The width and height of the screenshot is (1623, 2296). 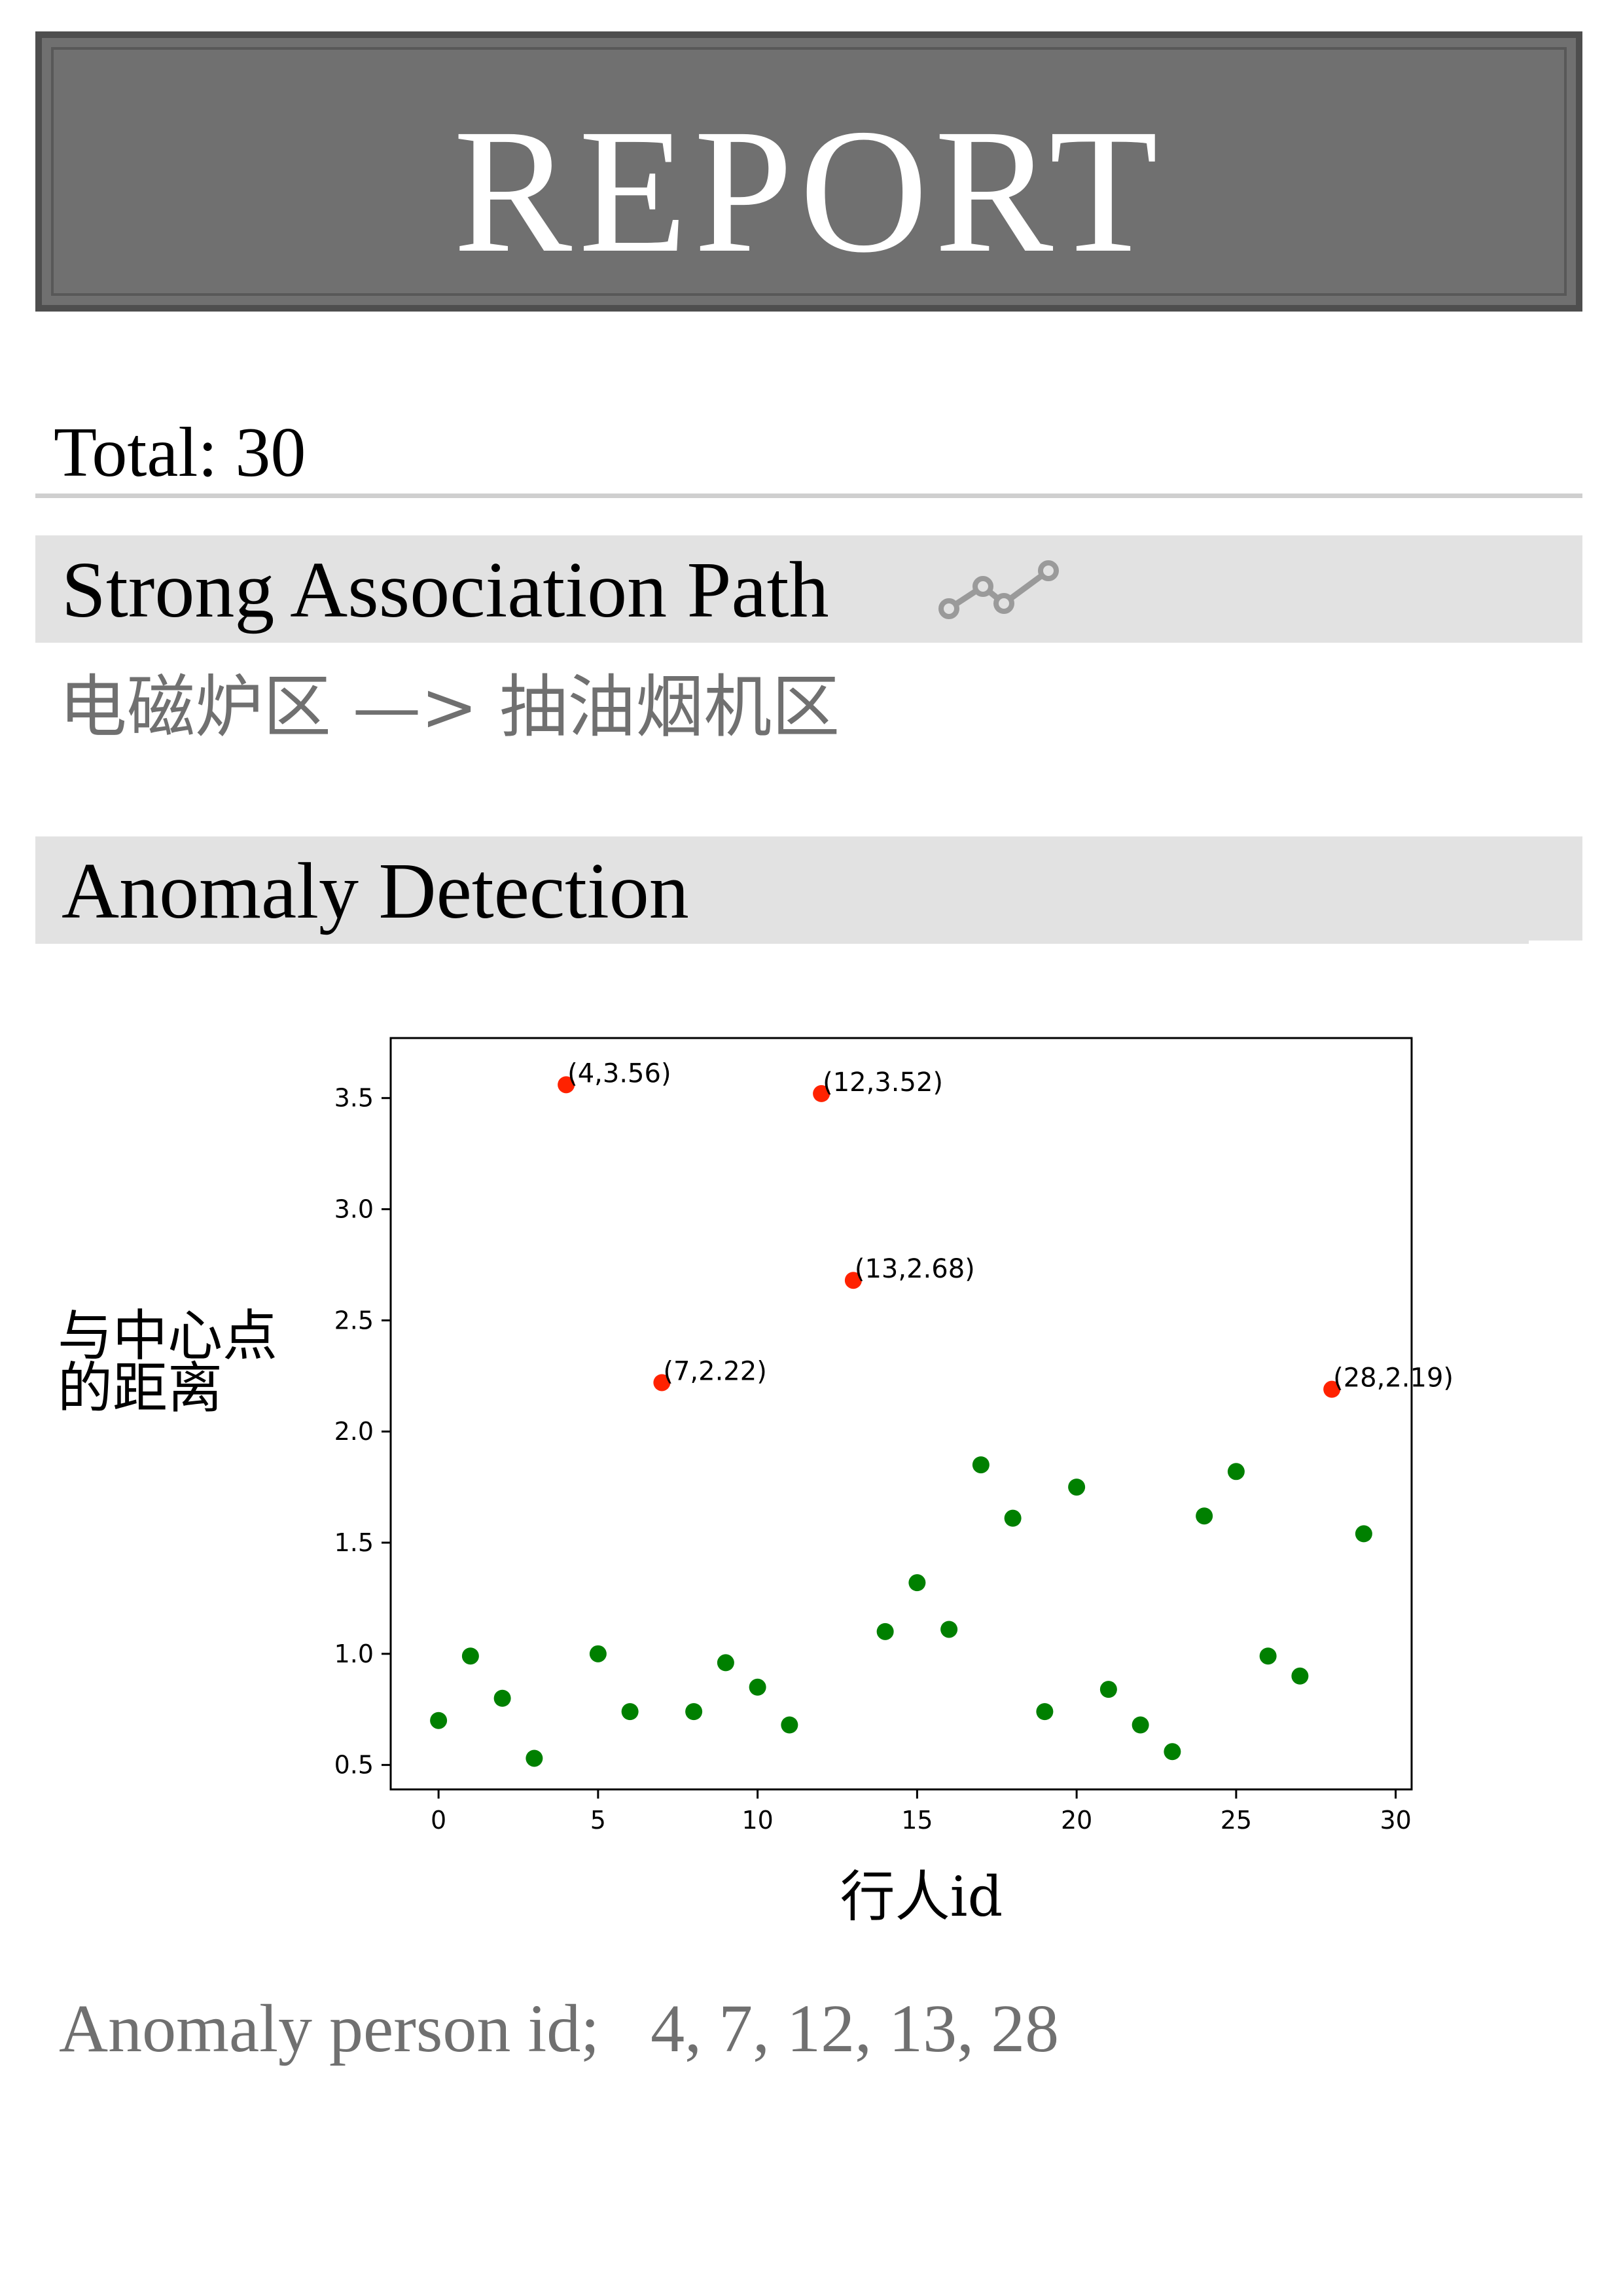 I want to click on association-section-header: Strong Association Path, so click(x=808, y=589).